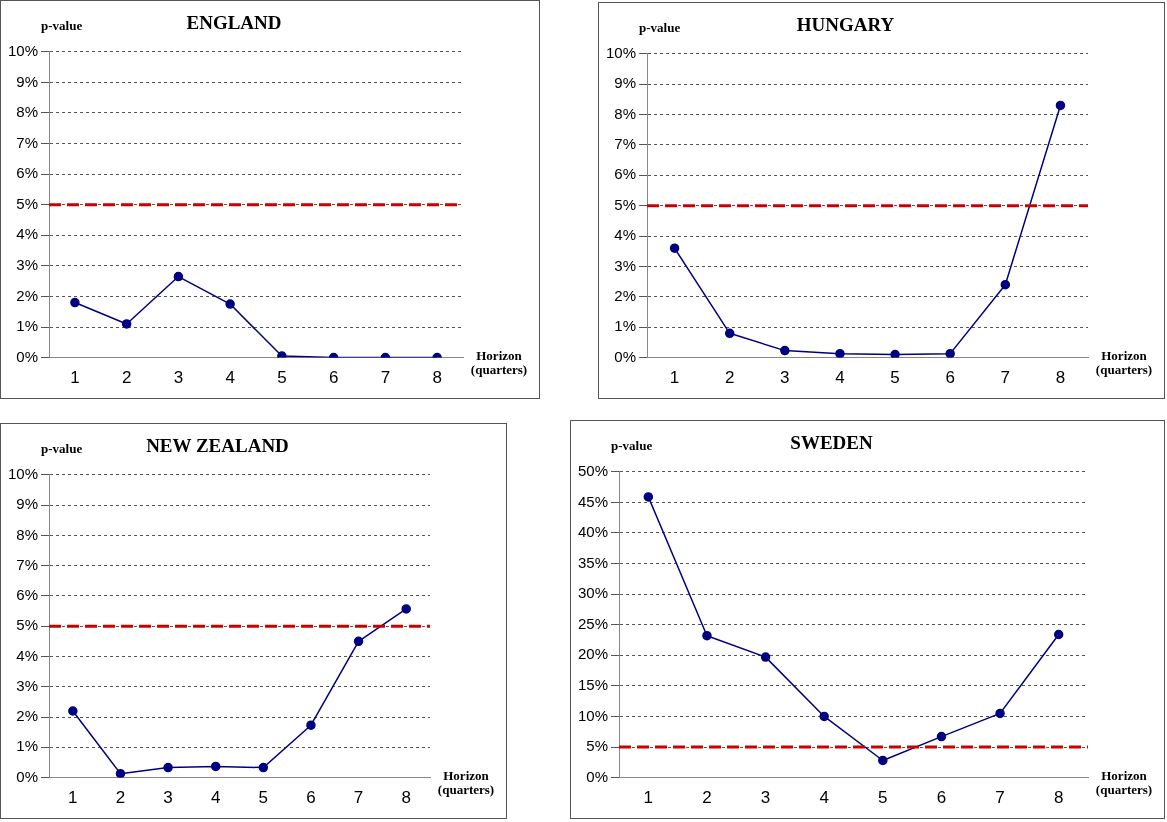  Describe the element at coordinates (593, 684) in the screenshot. I see `y-tick-label: 15%` at that location.